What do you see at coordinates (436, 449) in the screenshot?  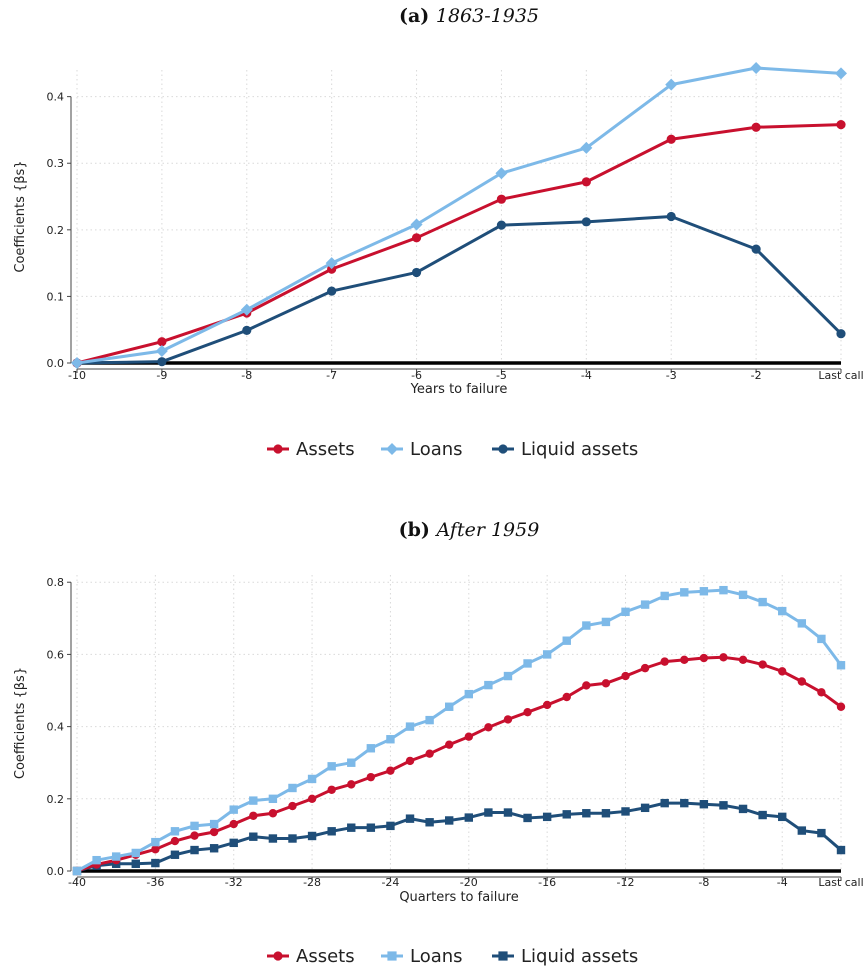 I see `legend-label: Loans` at bounding box center [436, 449].